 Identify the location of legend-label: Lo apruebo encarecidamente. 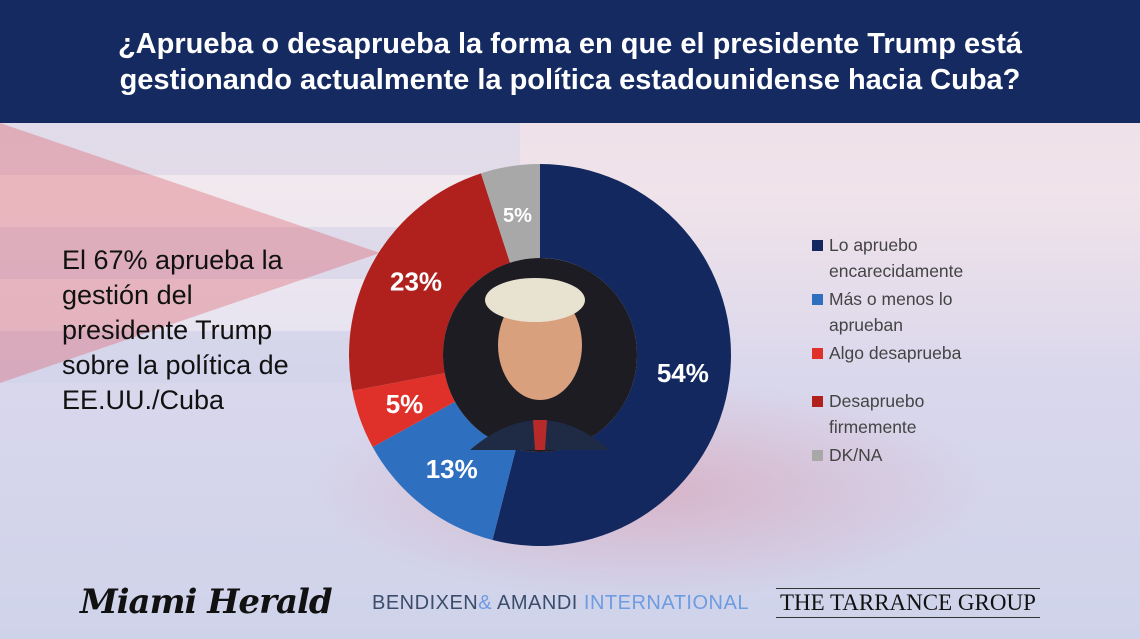
(896, 258).